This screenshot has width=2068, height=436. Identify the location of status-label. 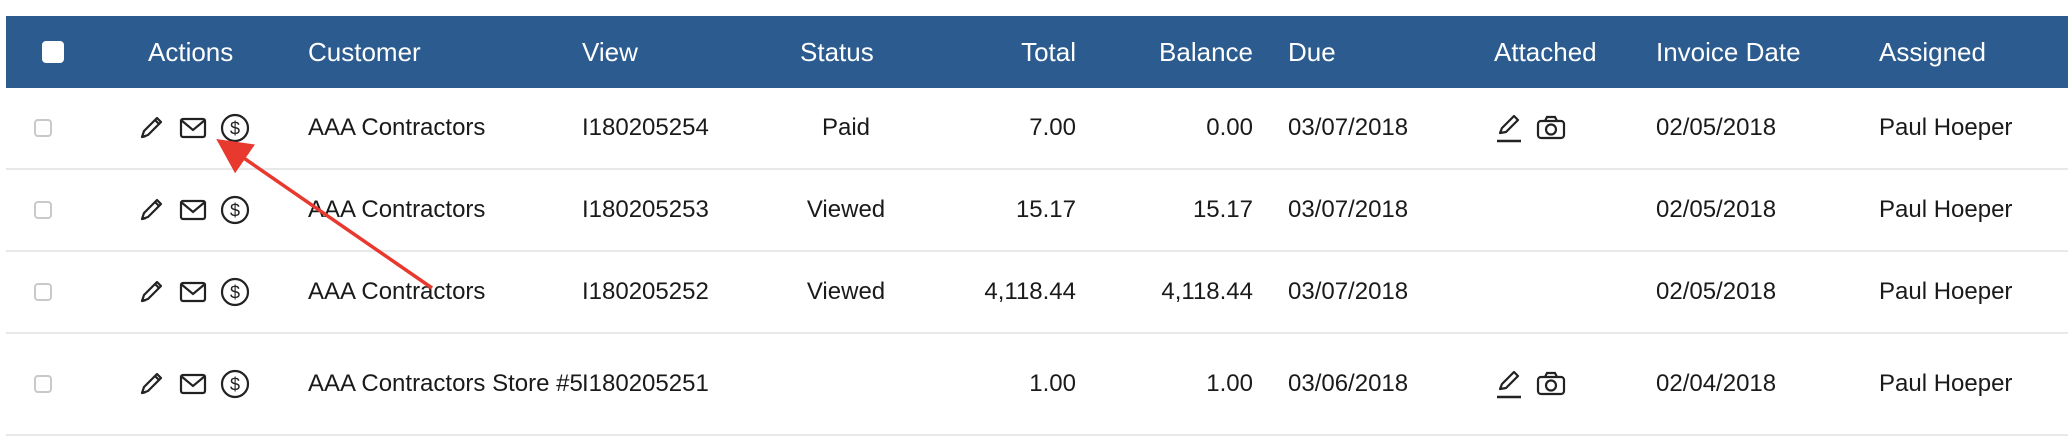
(846, 384).